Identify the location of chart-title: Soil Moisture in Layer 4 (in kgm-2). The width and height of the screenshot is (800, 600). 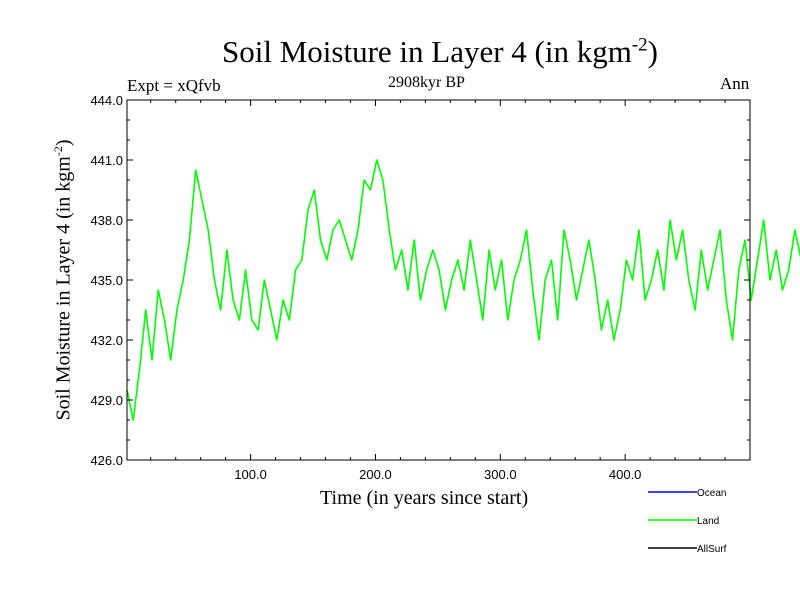
(440, 51).